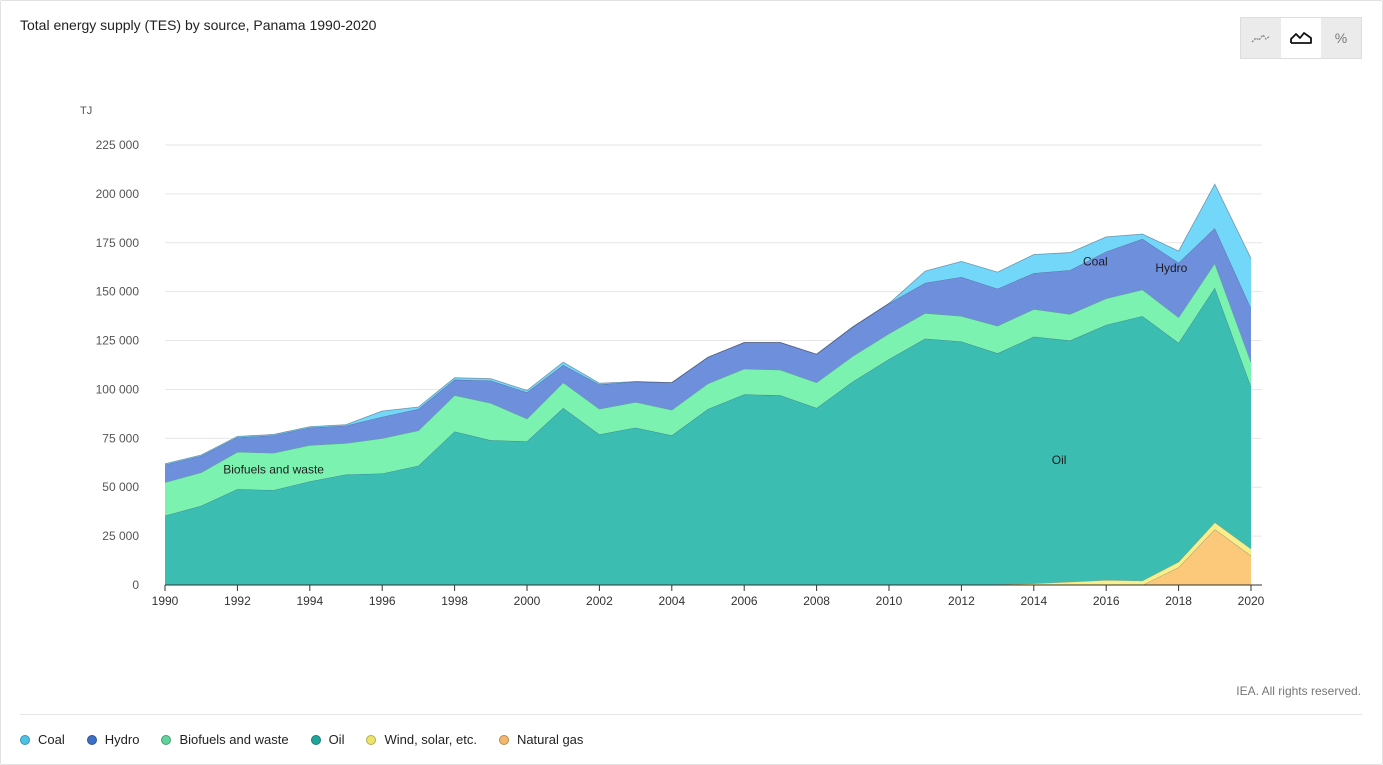 The height and width of the screenshot is (765, 1383). Describe the element at coordinates (691, 714) in the screenshot. I see `footer-divider` at that location.